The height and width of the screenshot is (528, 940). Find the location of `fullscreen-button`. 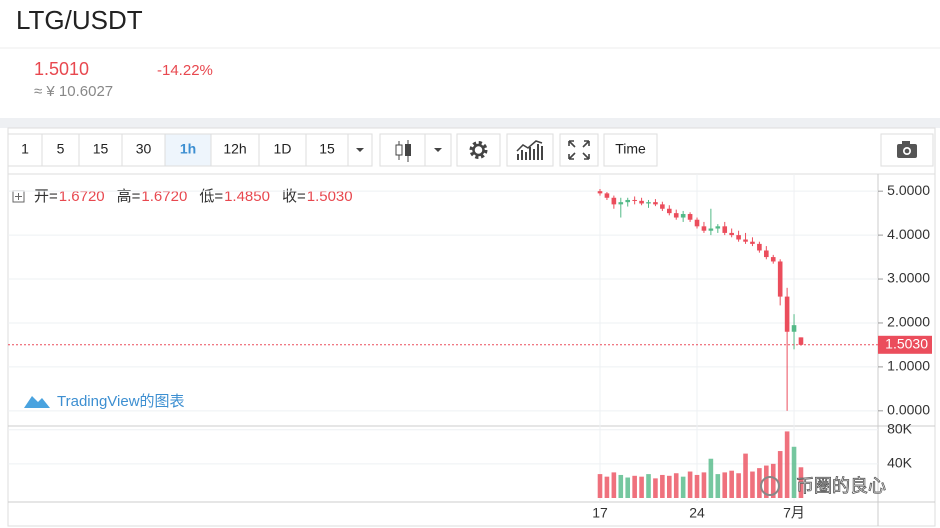

fullscreen-button is located at coordinates (579, 150).